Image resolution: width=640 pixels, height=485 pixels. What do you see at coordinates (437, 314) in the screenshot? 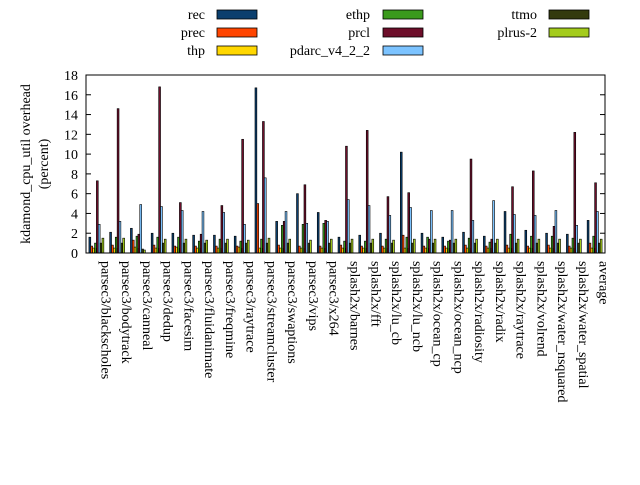
I see `x-tick-label: splash2x/ocean_cp` at bounding box center [437, 314].